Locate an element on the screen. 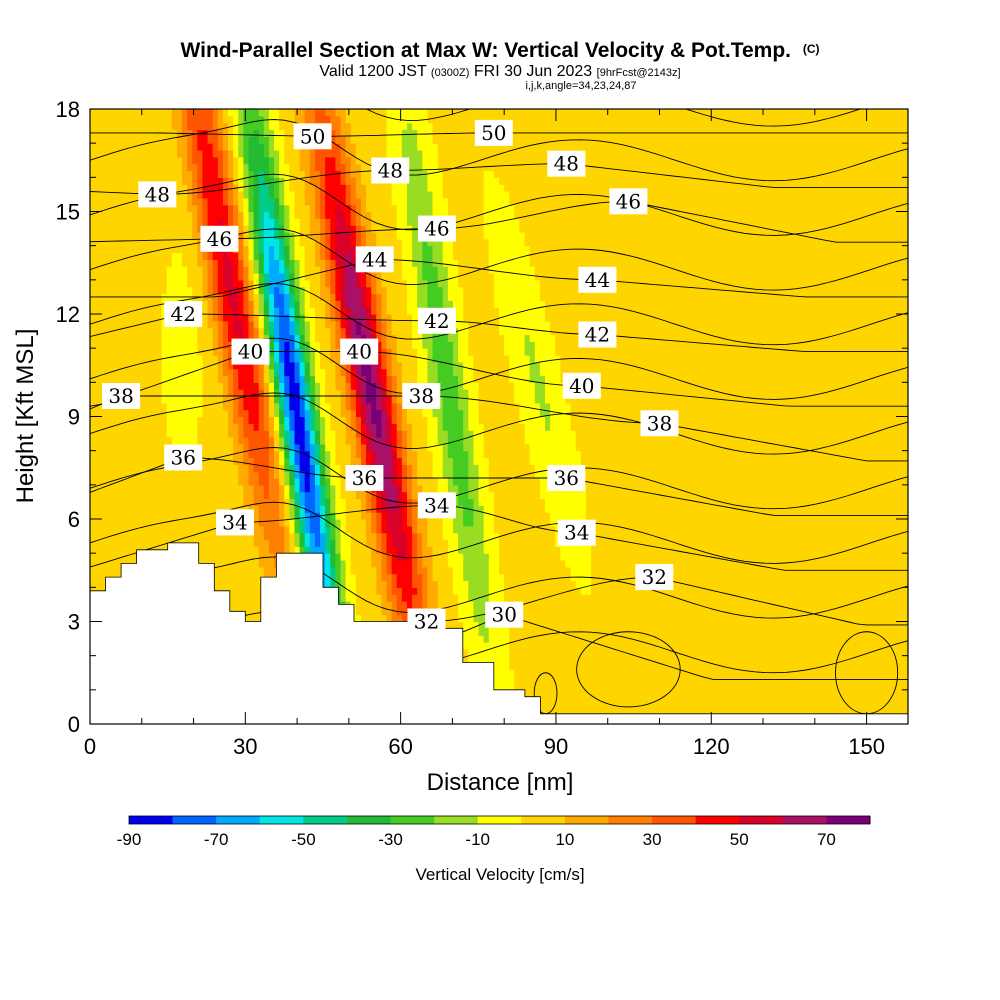 This screenshot has width=1000, height=1000. y-tick-label: 9 is located at coordinates (74, 417).